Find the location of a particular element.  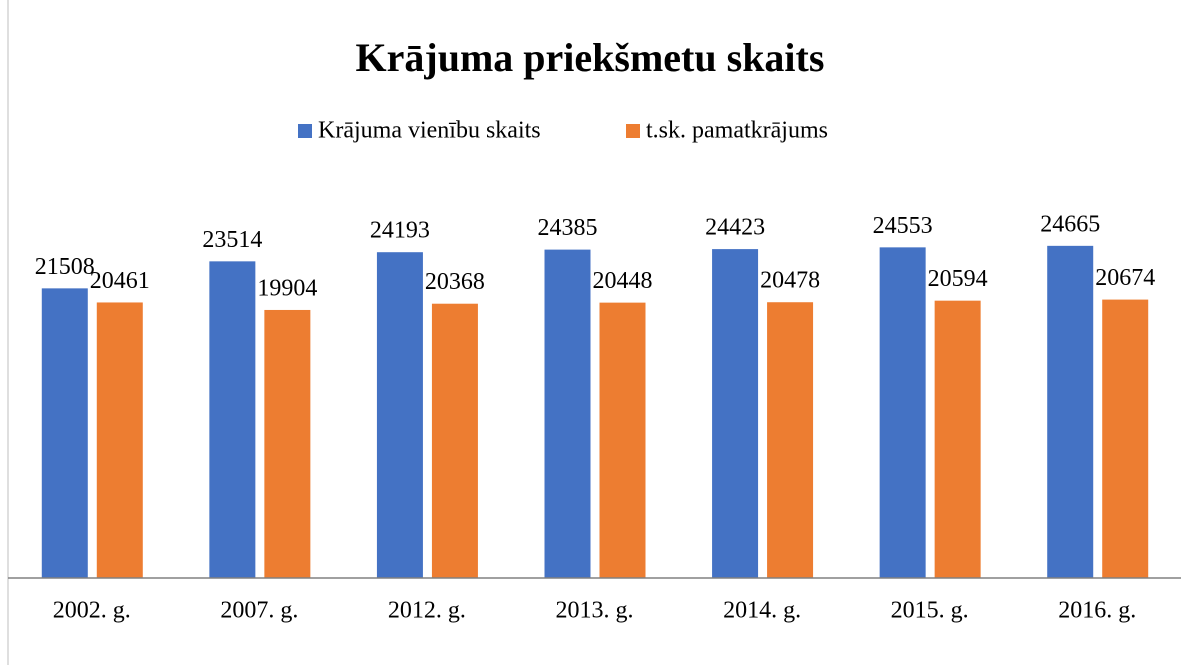

x-tick-label: 2007. g. is located at coordinates (259, 611).